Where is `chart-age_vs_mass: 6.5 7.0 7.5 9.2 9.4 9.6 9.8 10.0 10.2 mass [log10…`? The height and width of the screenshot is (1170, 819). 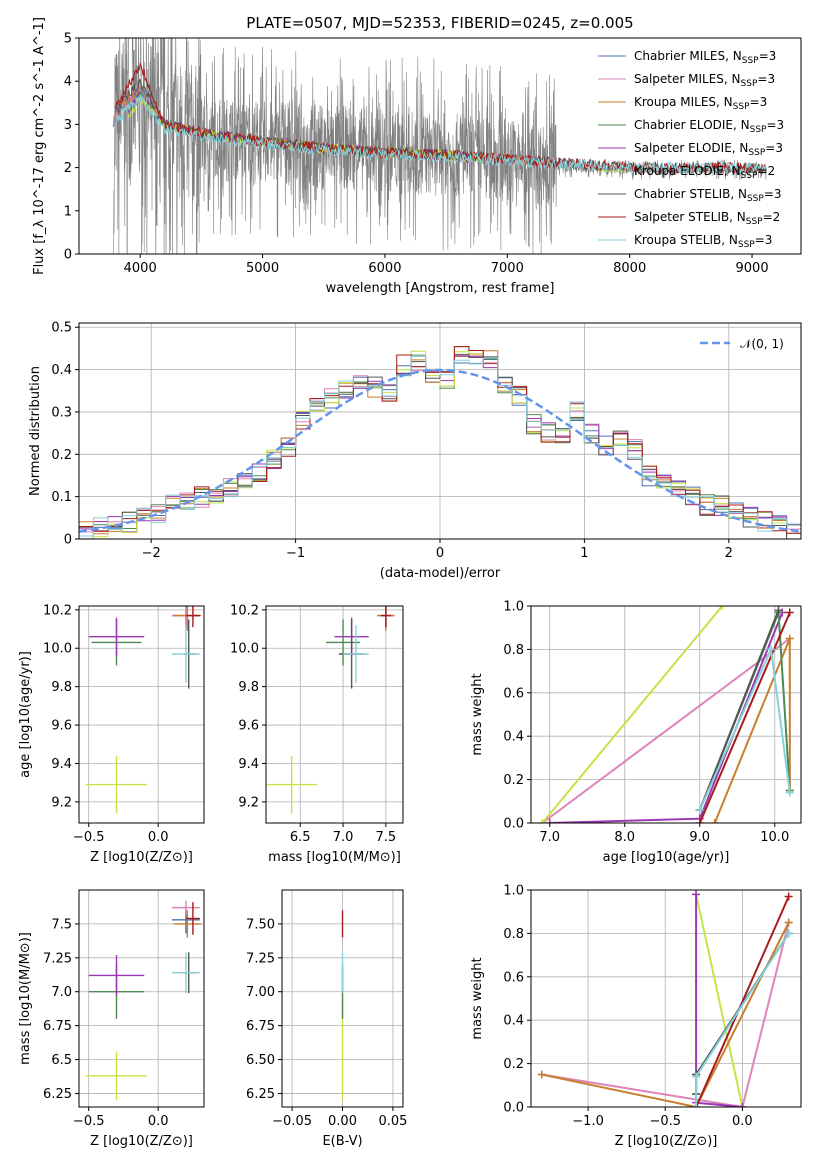
chart-age_vs_mass: 6.5 7.0 7.5 9.2 9.4 9.6 9.8 10.0 10.2 mass [log10… is located at coordinates (317, 734).